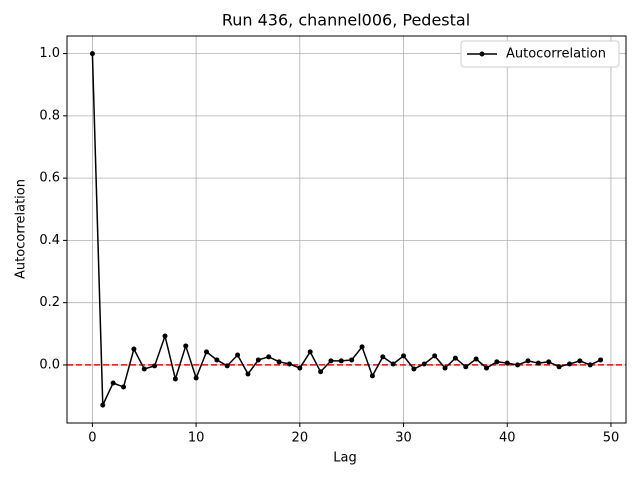 The height and width of the screenshot is (480, 640). Describe the element at coordinates (556, 54) in the screenshot. I see `legend-label: Autocorrelation` at that location.